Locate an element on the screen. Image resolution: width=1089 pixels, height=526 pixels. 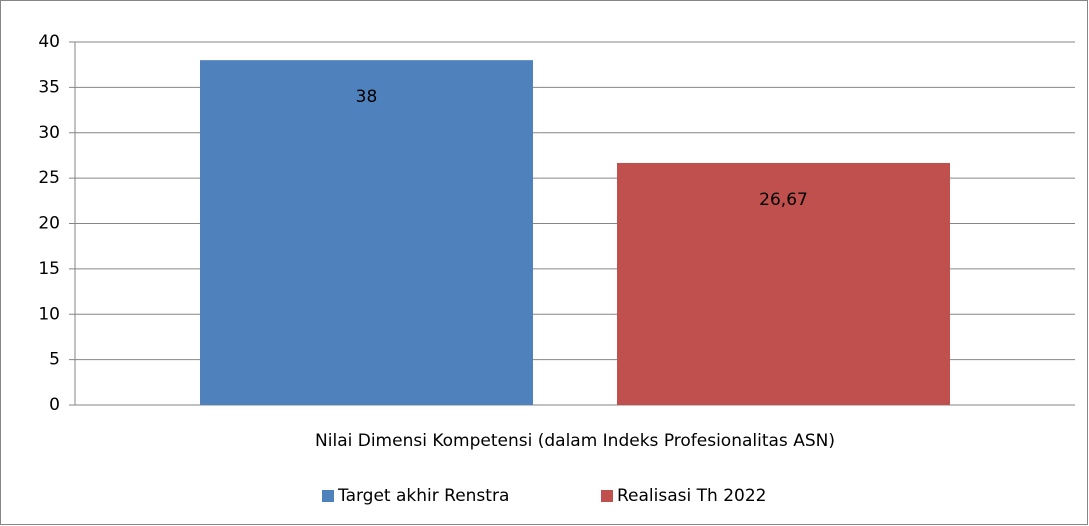
y-tick-label: 25 is located at coordinates (49, 178).